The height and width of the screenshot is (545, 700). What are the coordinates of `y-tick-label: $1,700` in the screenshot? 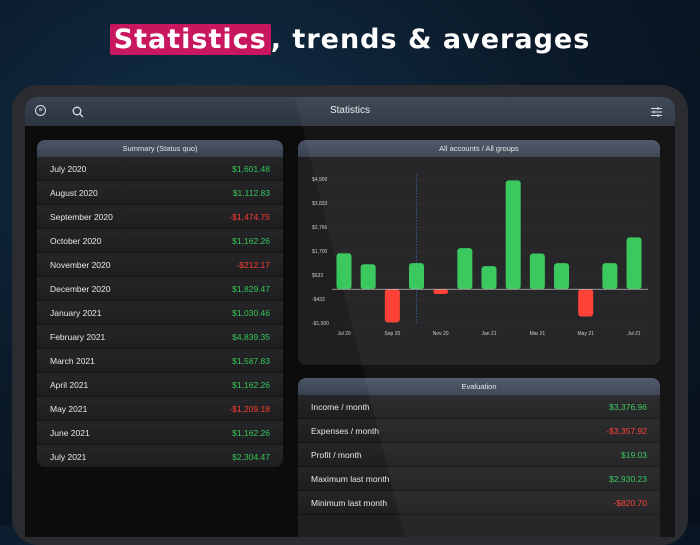 It's located at (320, 252).